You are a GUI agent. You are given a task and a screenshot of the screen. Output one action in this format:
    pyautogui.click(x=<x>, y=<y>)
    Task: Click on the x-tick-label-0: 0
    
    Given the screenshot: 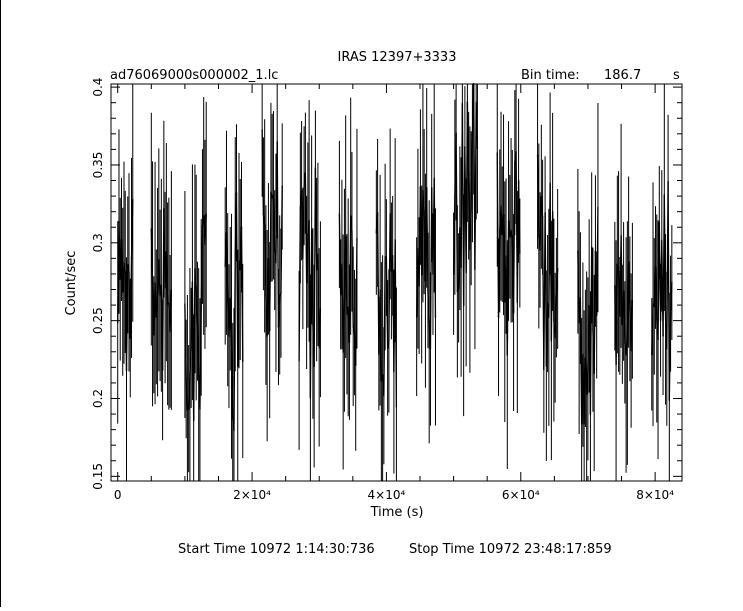 What is the action you would take?
    pyautogui.click(x=118, y=495)
    